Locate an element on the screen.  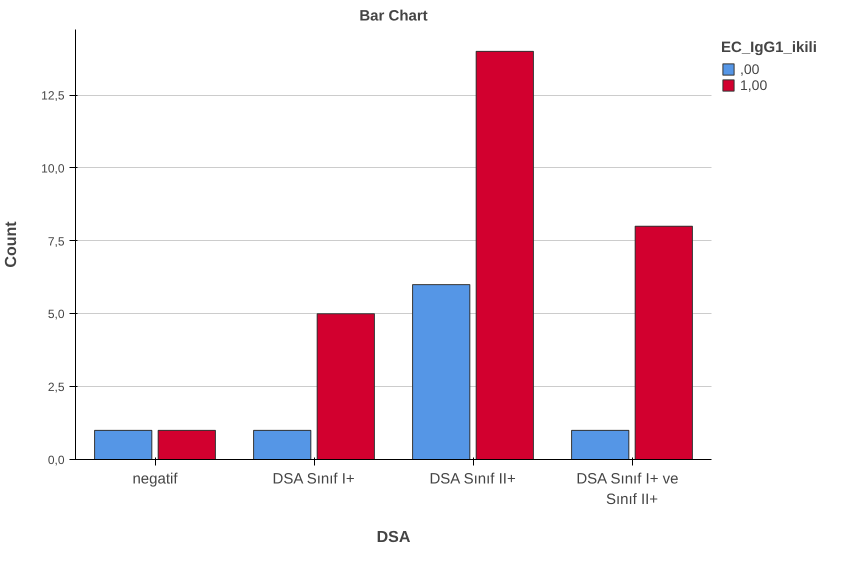
y-tick-label: 12,5 is located at coordinates (53, 95).